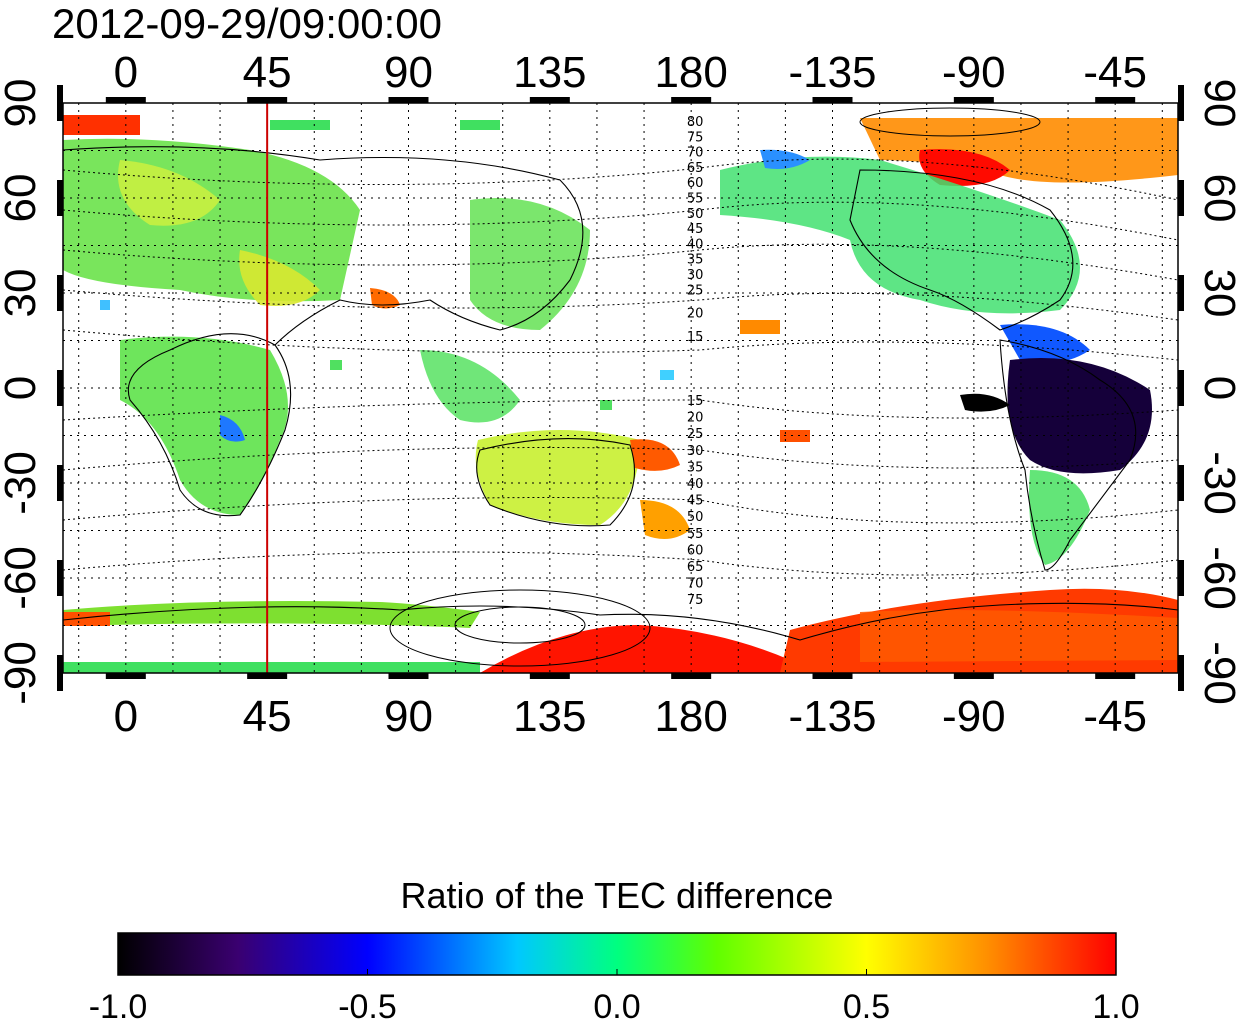  I want to click on colorbar, so click(617, 954).